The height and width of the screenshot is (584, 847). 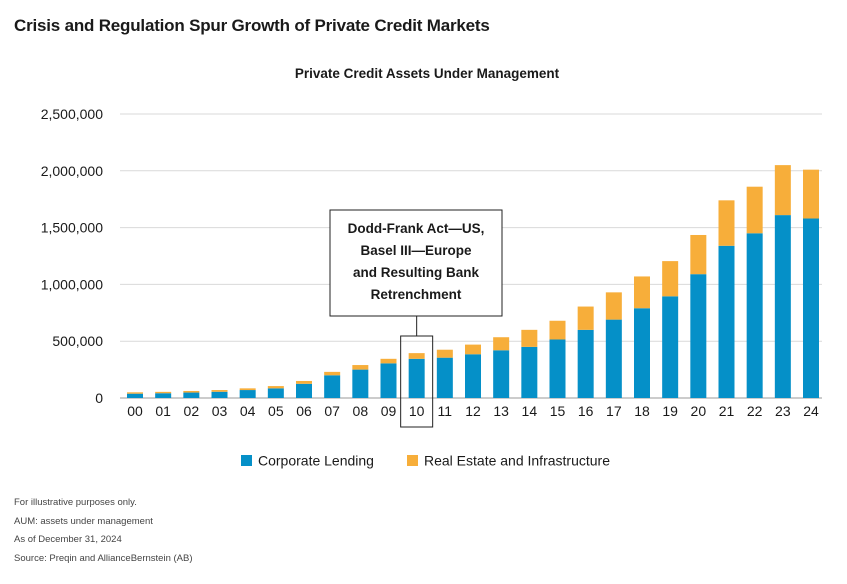 I want to click on footnote: As of December 31, 2024, so click(x=68, y=539).